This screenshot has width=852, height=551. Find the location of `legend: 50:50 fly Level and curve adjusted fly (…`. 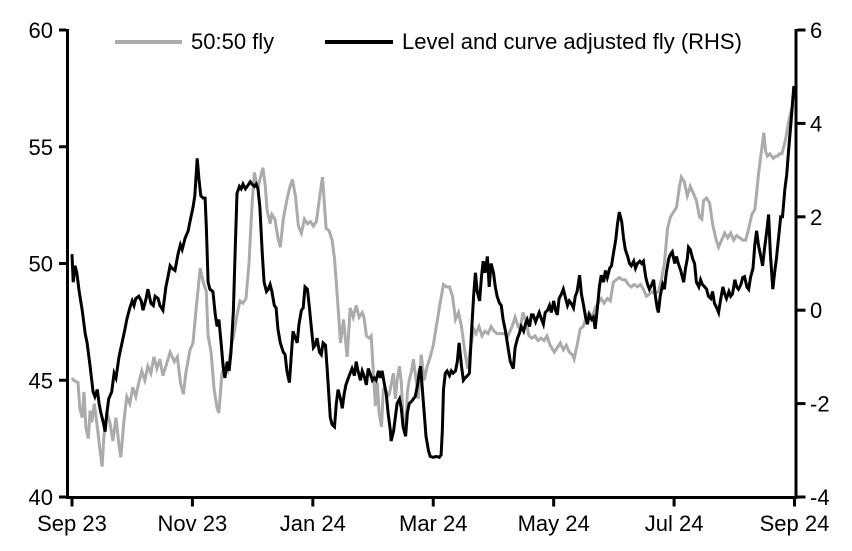

legend: 50:50 fly Level and curve adjusted fly (… is located at coordinates (426, 30).